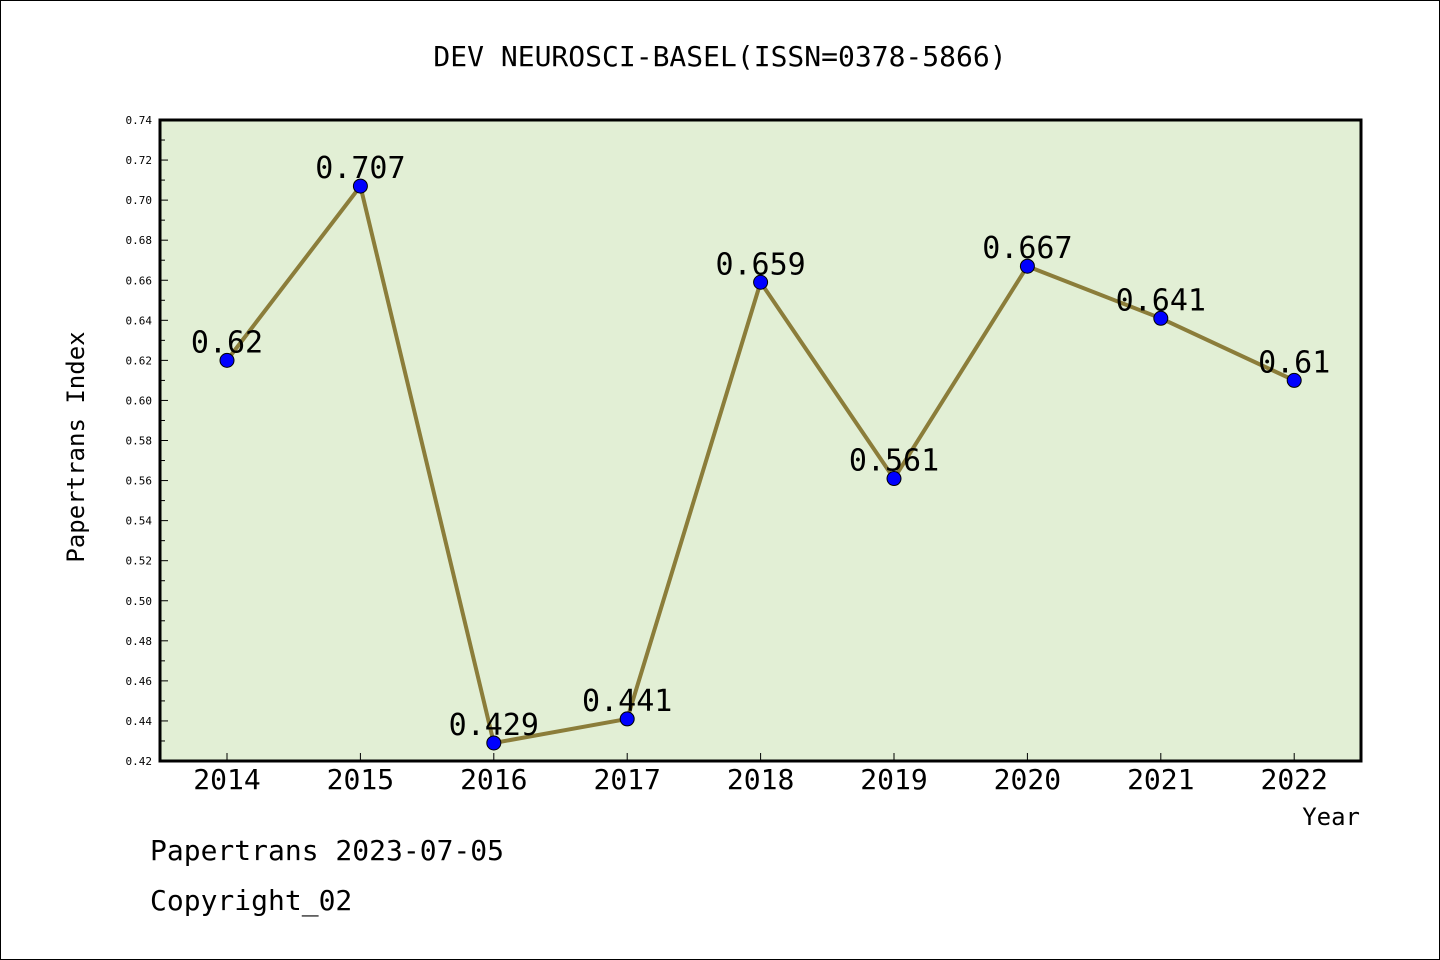 The image size is (1440, 960). What do you see at coordinates (139, 561) in the screenshot?
I see `y-tick-label: 0.52` at bounding box center [139, 561].